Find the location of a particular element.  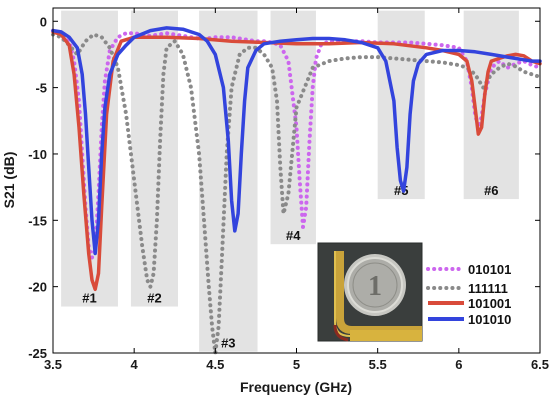

legend-label-101010: 101010 is located at coordinates (489, 319).